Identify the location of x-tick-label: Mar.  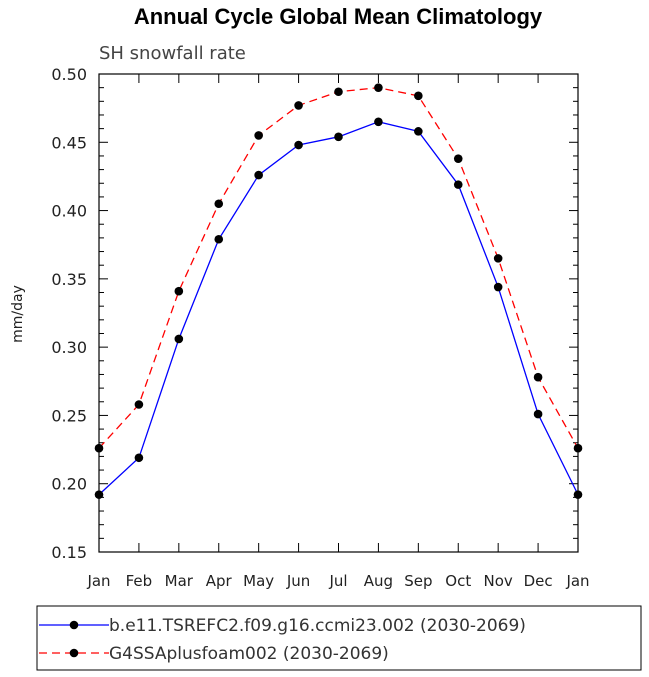
(179, 581).